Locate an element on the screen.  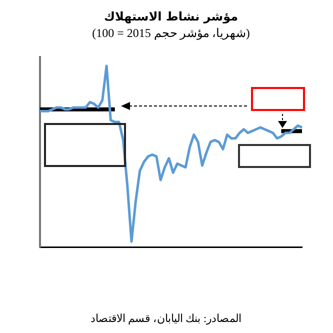
chart-title: مؤشر نشاط الاستهلاك is located at coordinates (171, 16).